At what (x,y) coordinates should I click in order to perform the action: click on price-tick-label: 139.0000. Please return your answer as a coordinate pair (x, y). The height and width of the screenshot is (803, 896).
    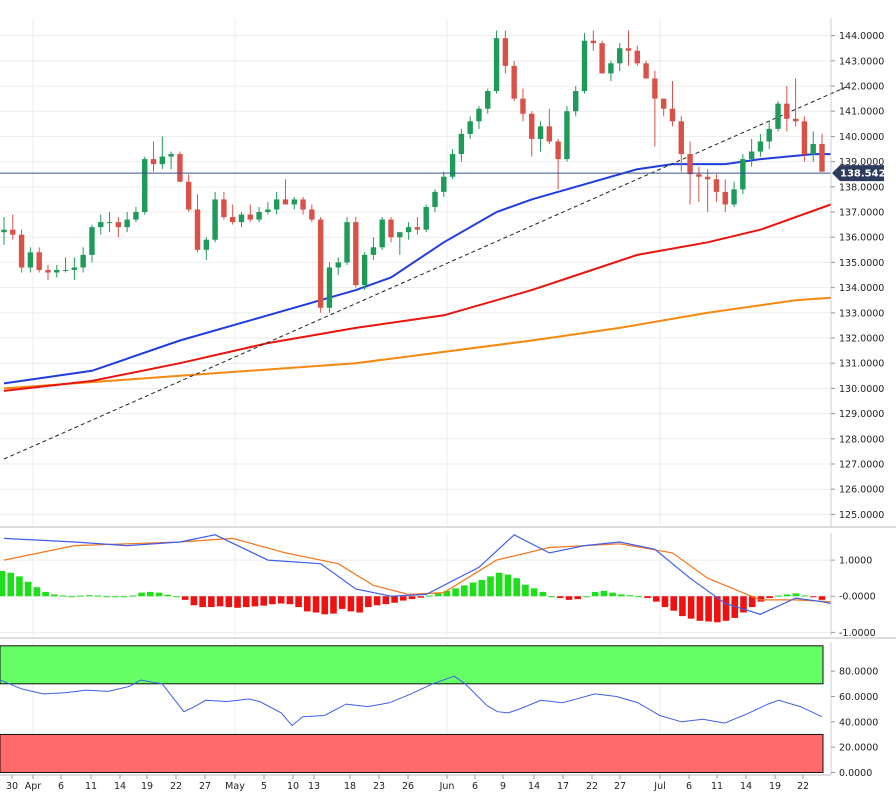
    Looking at the image, I should click on (861, 162).